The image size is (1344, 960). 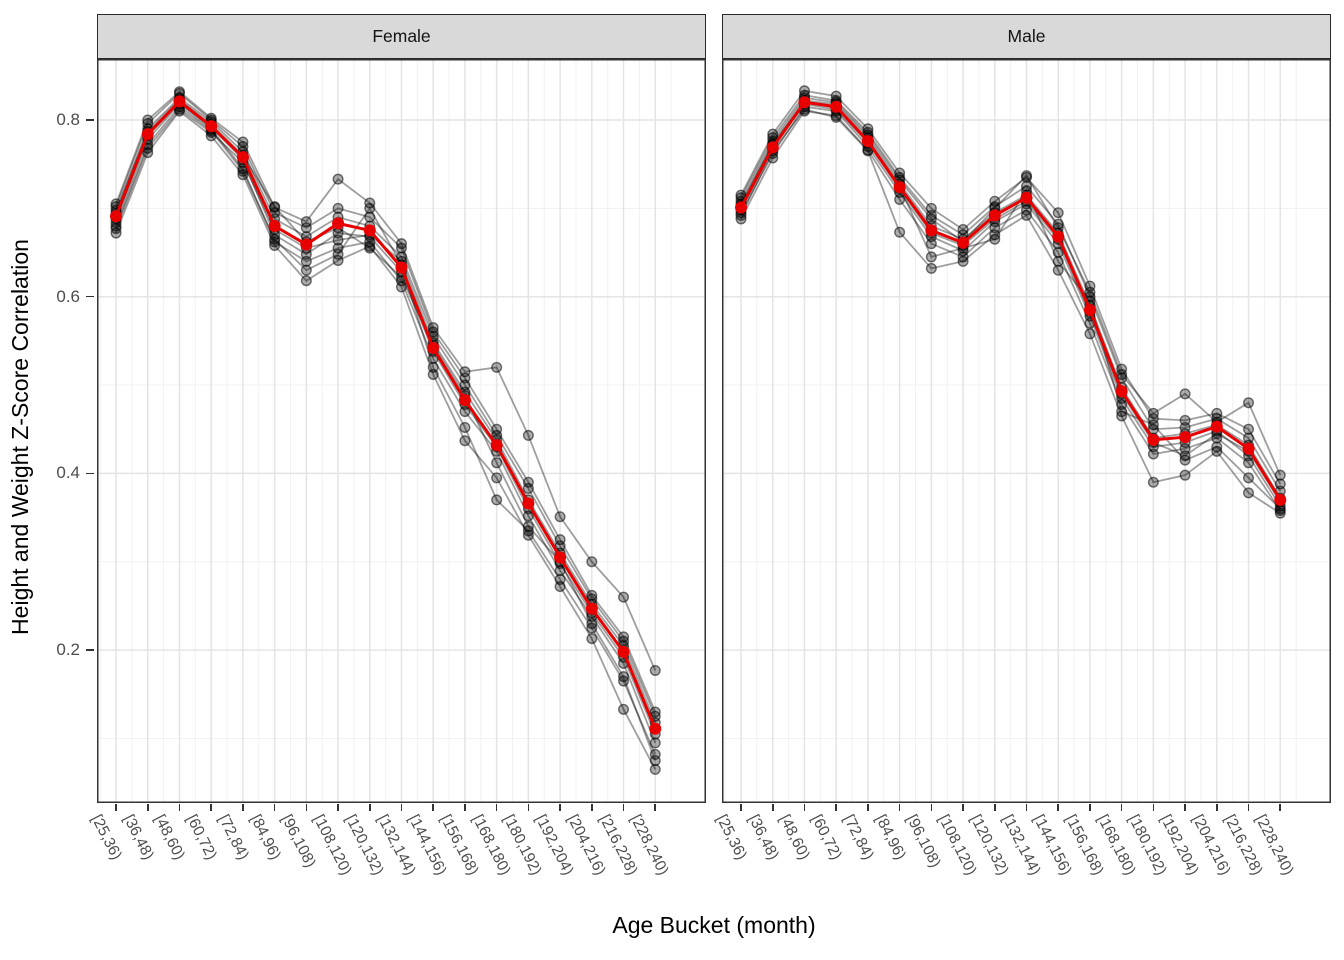 I want to click on y-tick-label: 0.6, so click(x=68, y=296).